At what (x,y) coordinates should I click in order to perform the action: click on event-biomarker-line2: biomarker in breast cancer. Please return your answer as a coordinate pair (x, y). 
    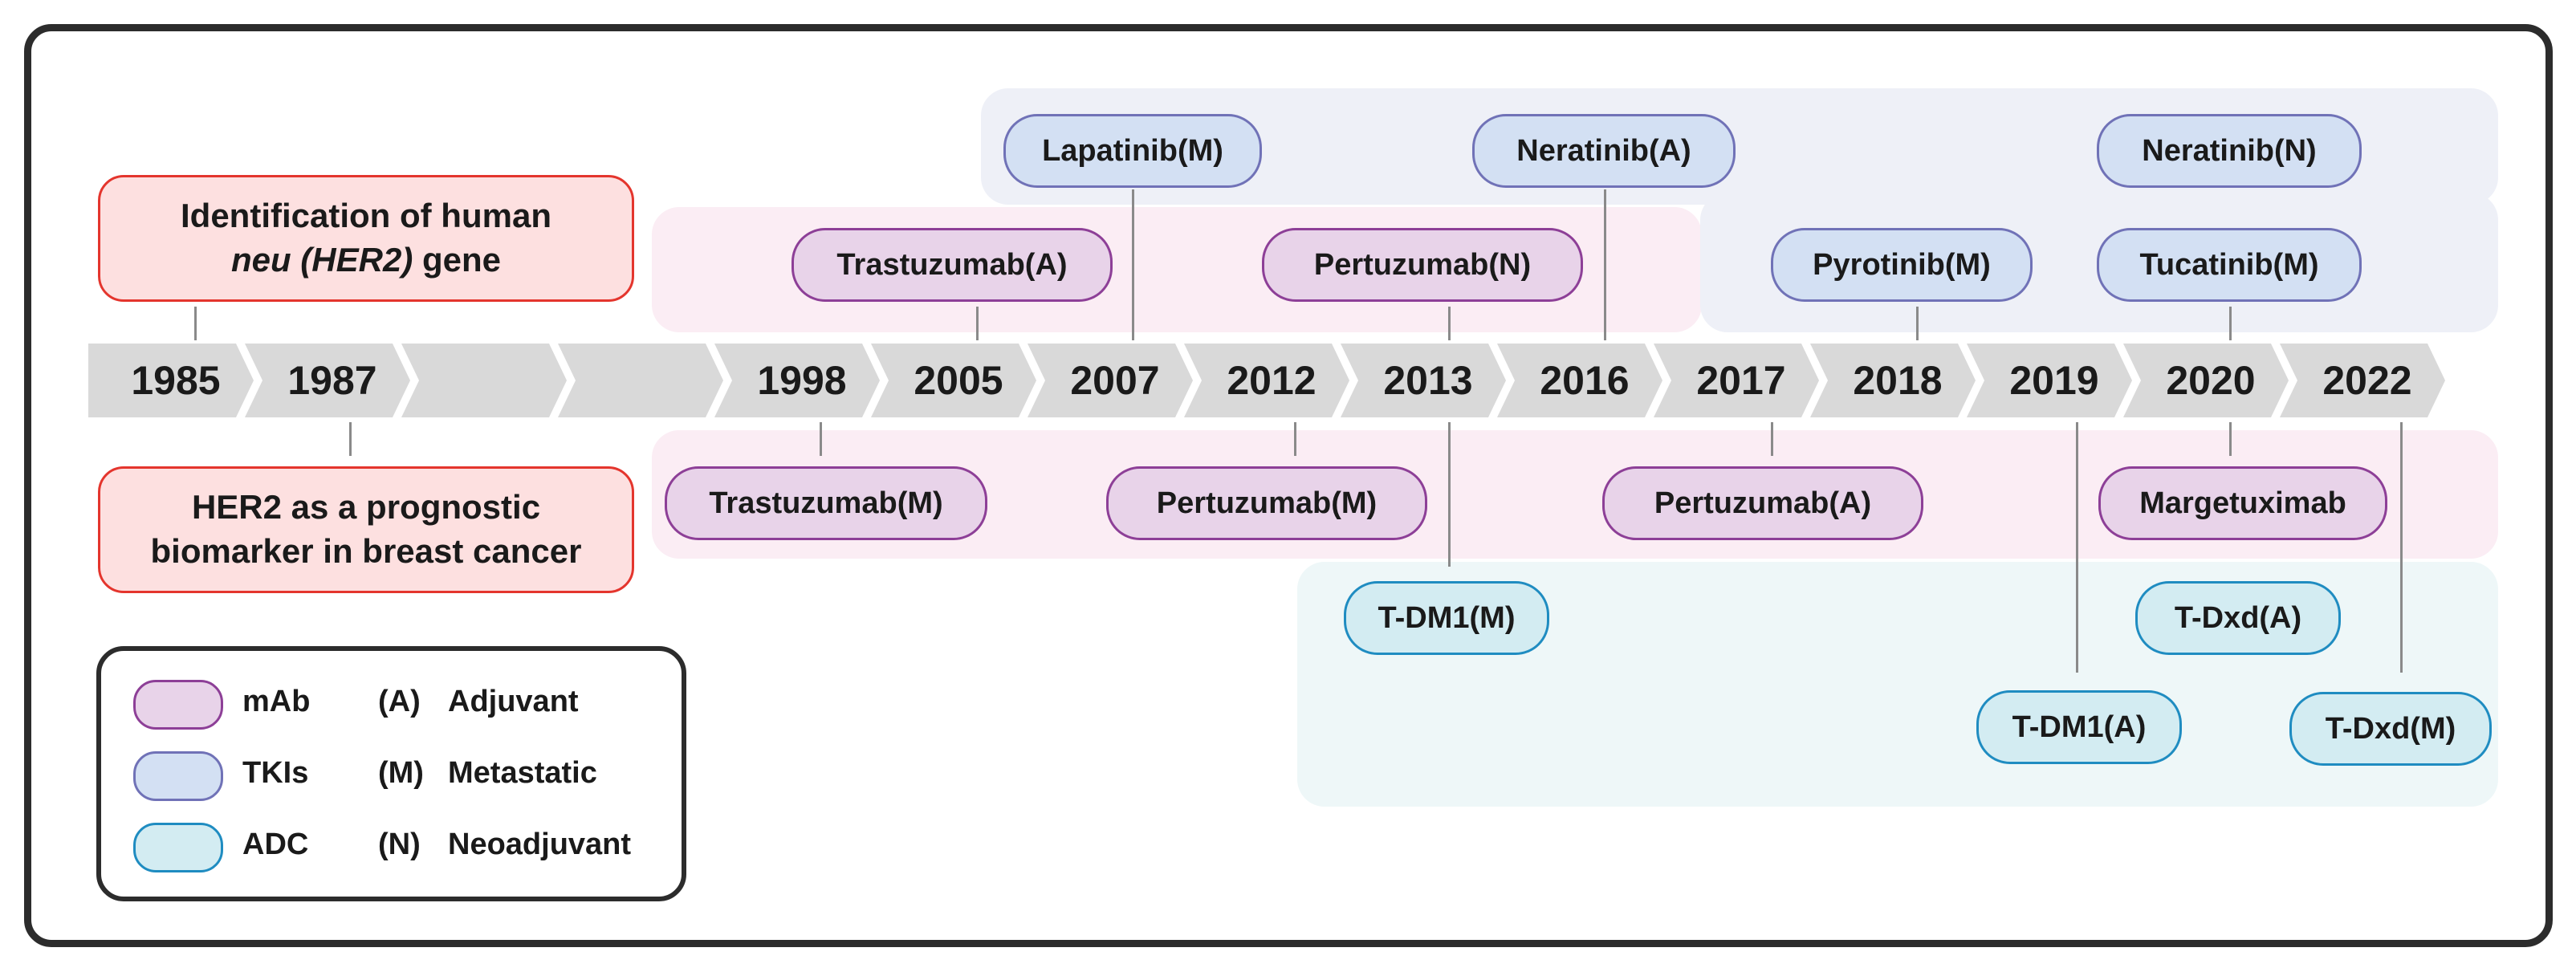
    Looking at the image, I should click on (366, 551).